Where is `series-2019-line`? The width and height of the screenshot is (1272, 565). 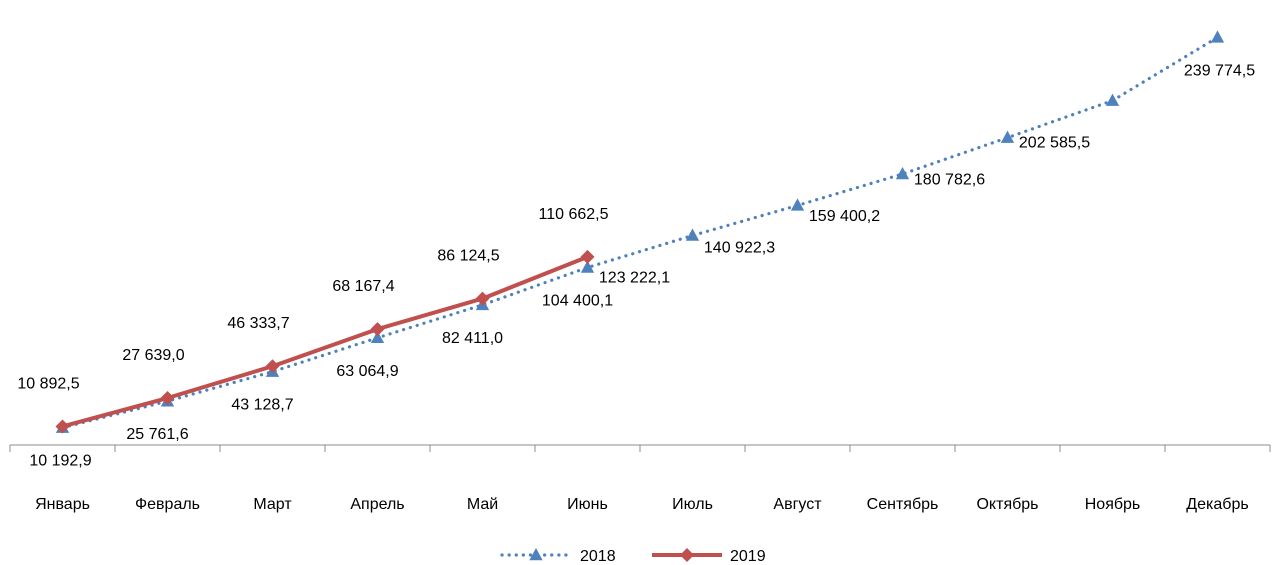 series-2019-line is located at coordinates (325, 342).